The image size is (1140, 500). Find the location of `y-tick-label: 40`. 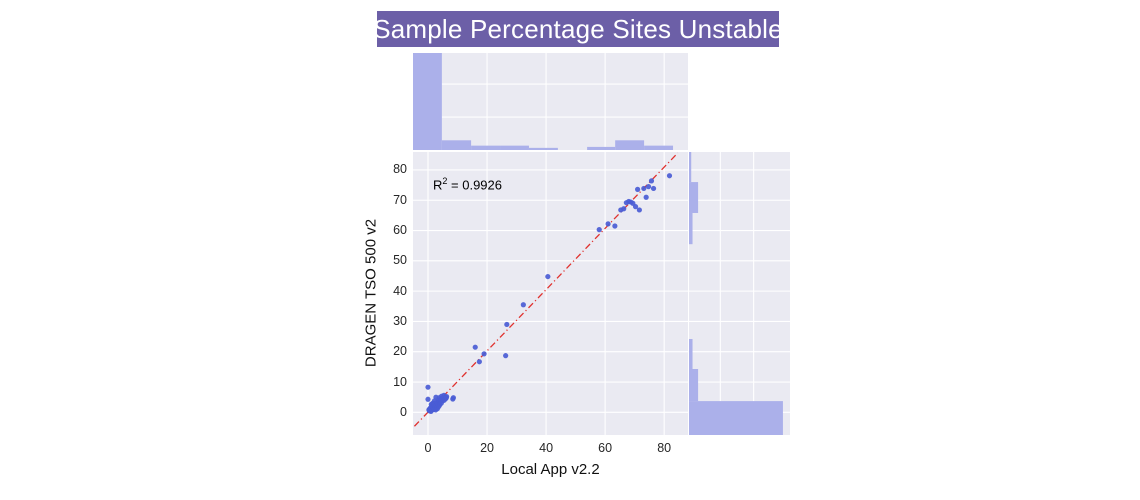

y-tick-label: 40 is located at coordinates (400, 290).